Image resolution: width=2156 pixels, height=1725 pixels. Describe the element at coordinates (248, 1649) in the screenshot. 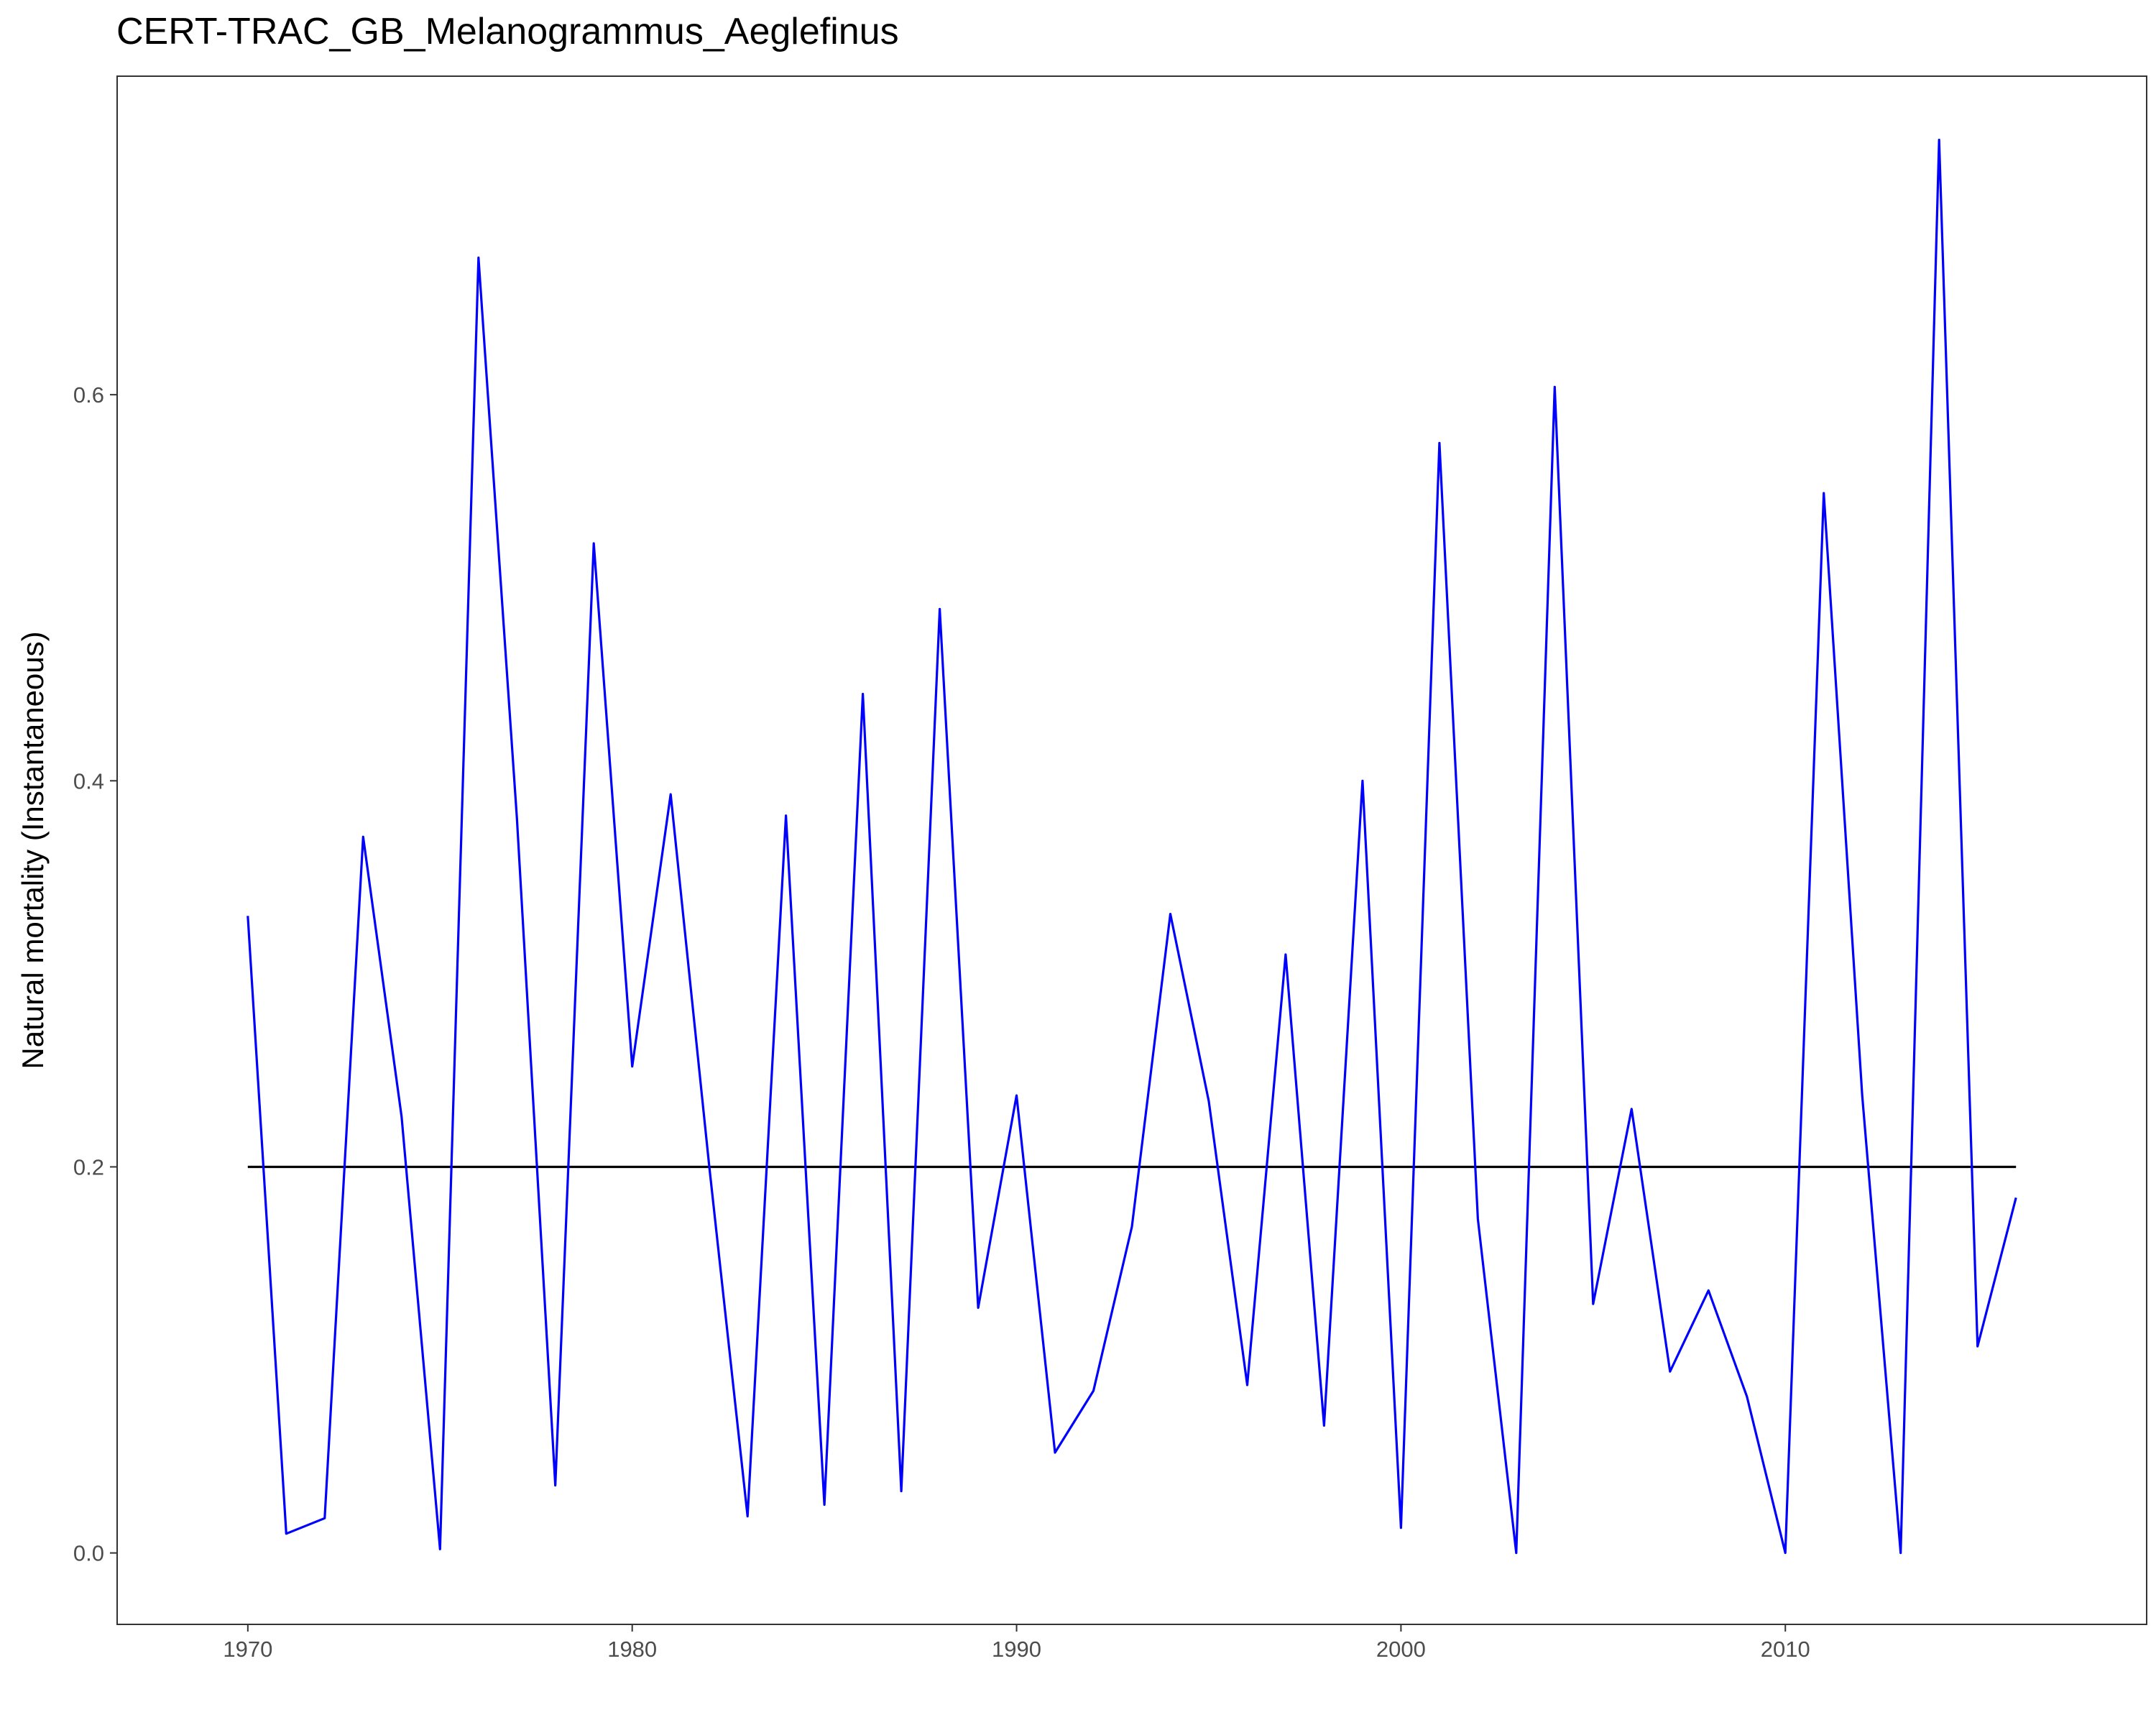

I see `x-tick-label: 1970` at that location.